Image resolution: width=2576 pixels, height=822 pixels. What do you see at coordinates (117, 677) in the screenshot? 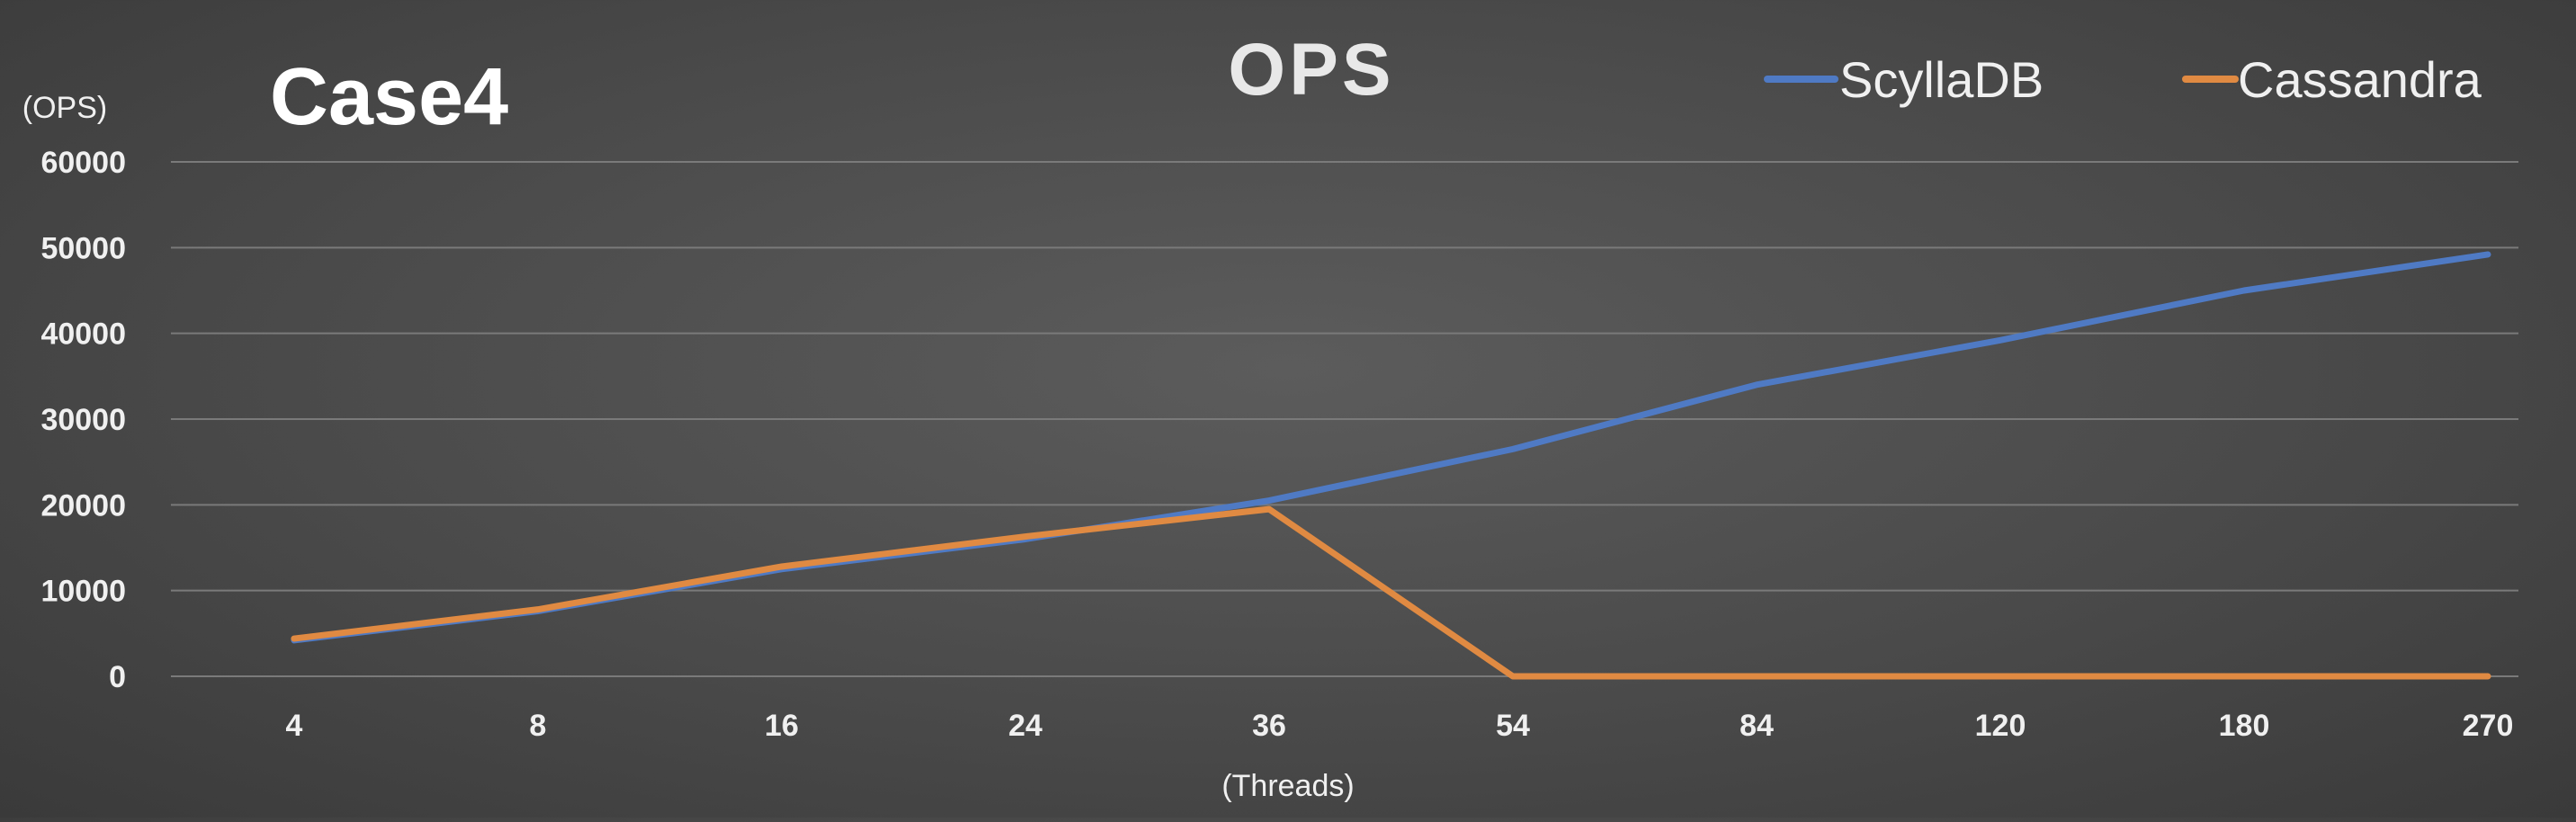
I see `y-tick-label: 0` at bounding box center [117, 677].